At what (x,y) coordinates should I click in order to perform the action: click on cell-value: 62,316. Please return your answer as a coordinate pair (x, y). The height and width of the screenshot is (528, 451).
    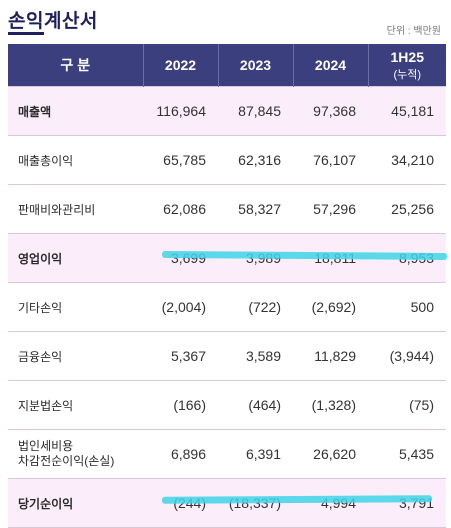
    Looking at the image, I should click on (255, 160).